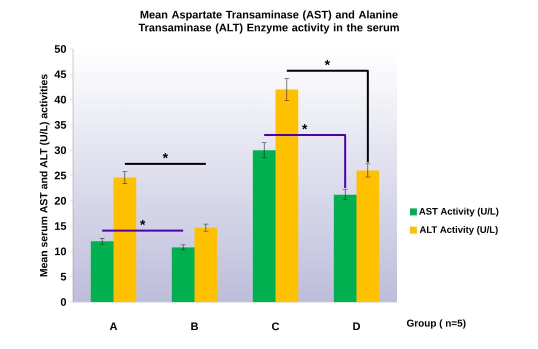 The height and width of the screenshot is (349, 538). Describe the element at coordinates (268, 22) in the screenshot. I see `chart-title: Mean Aspartate Transaminase (AST) and Alanine Transaminase (ALT) Enzyme activity in the serum` at that location.